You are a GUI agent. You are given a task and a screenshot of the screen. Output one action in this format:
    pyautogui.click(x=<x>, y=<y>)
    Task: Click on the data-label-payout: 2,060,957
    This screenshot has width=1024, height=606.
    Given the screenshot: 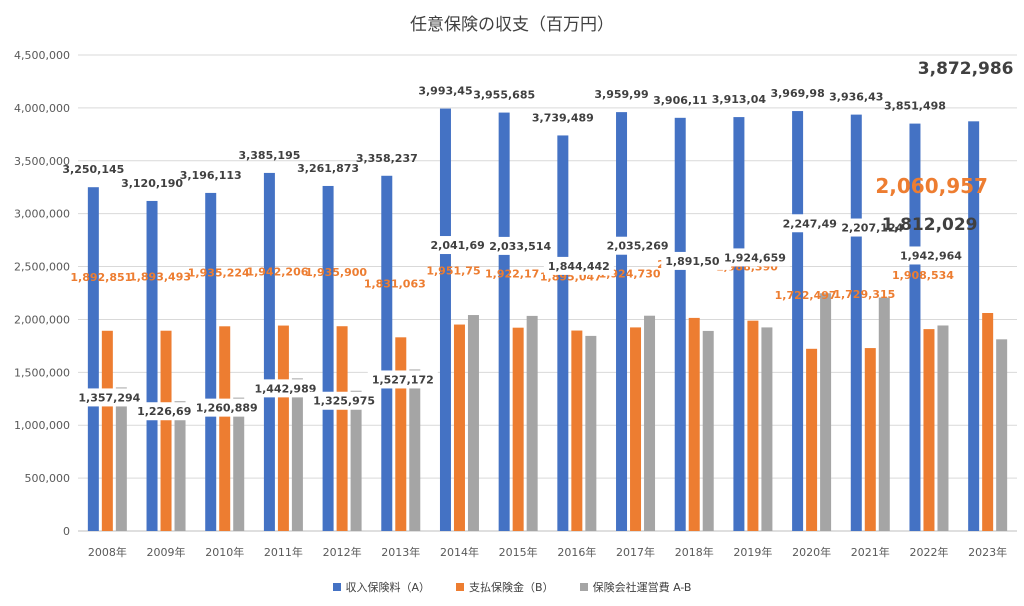 What is the action you would take?
    pyautogui.click(x=931, y=186)
    